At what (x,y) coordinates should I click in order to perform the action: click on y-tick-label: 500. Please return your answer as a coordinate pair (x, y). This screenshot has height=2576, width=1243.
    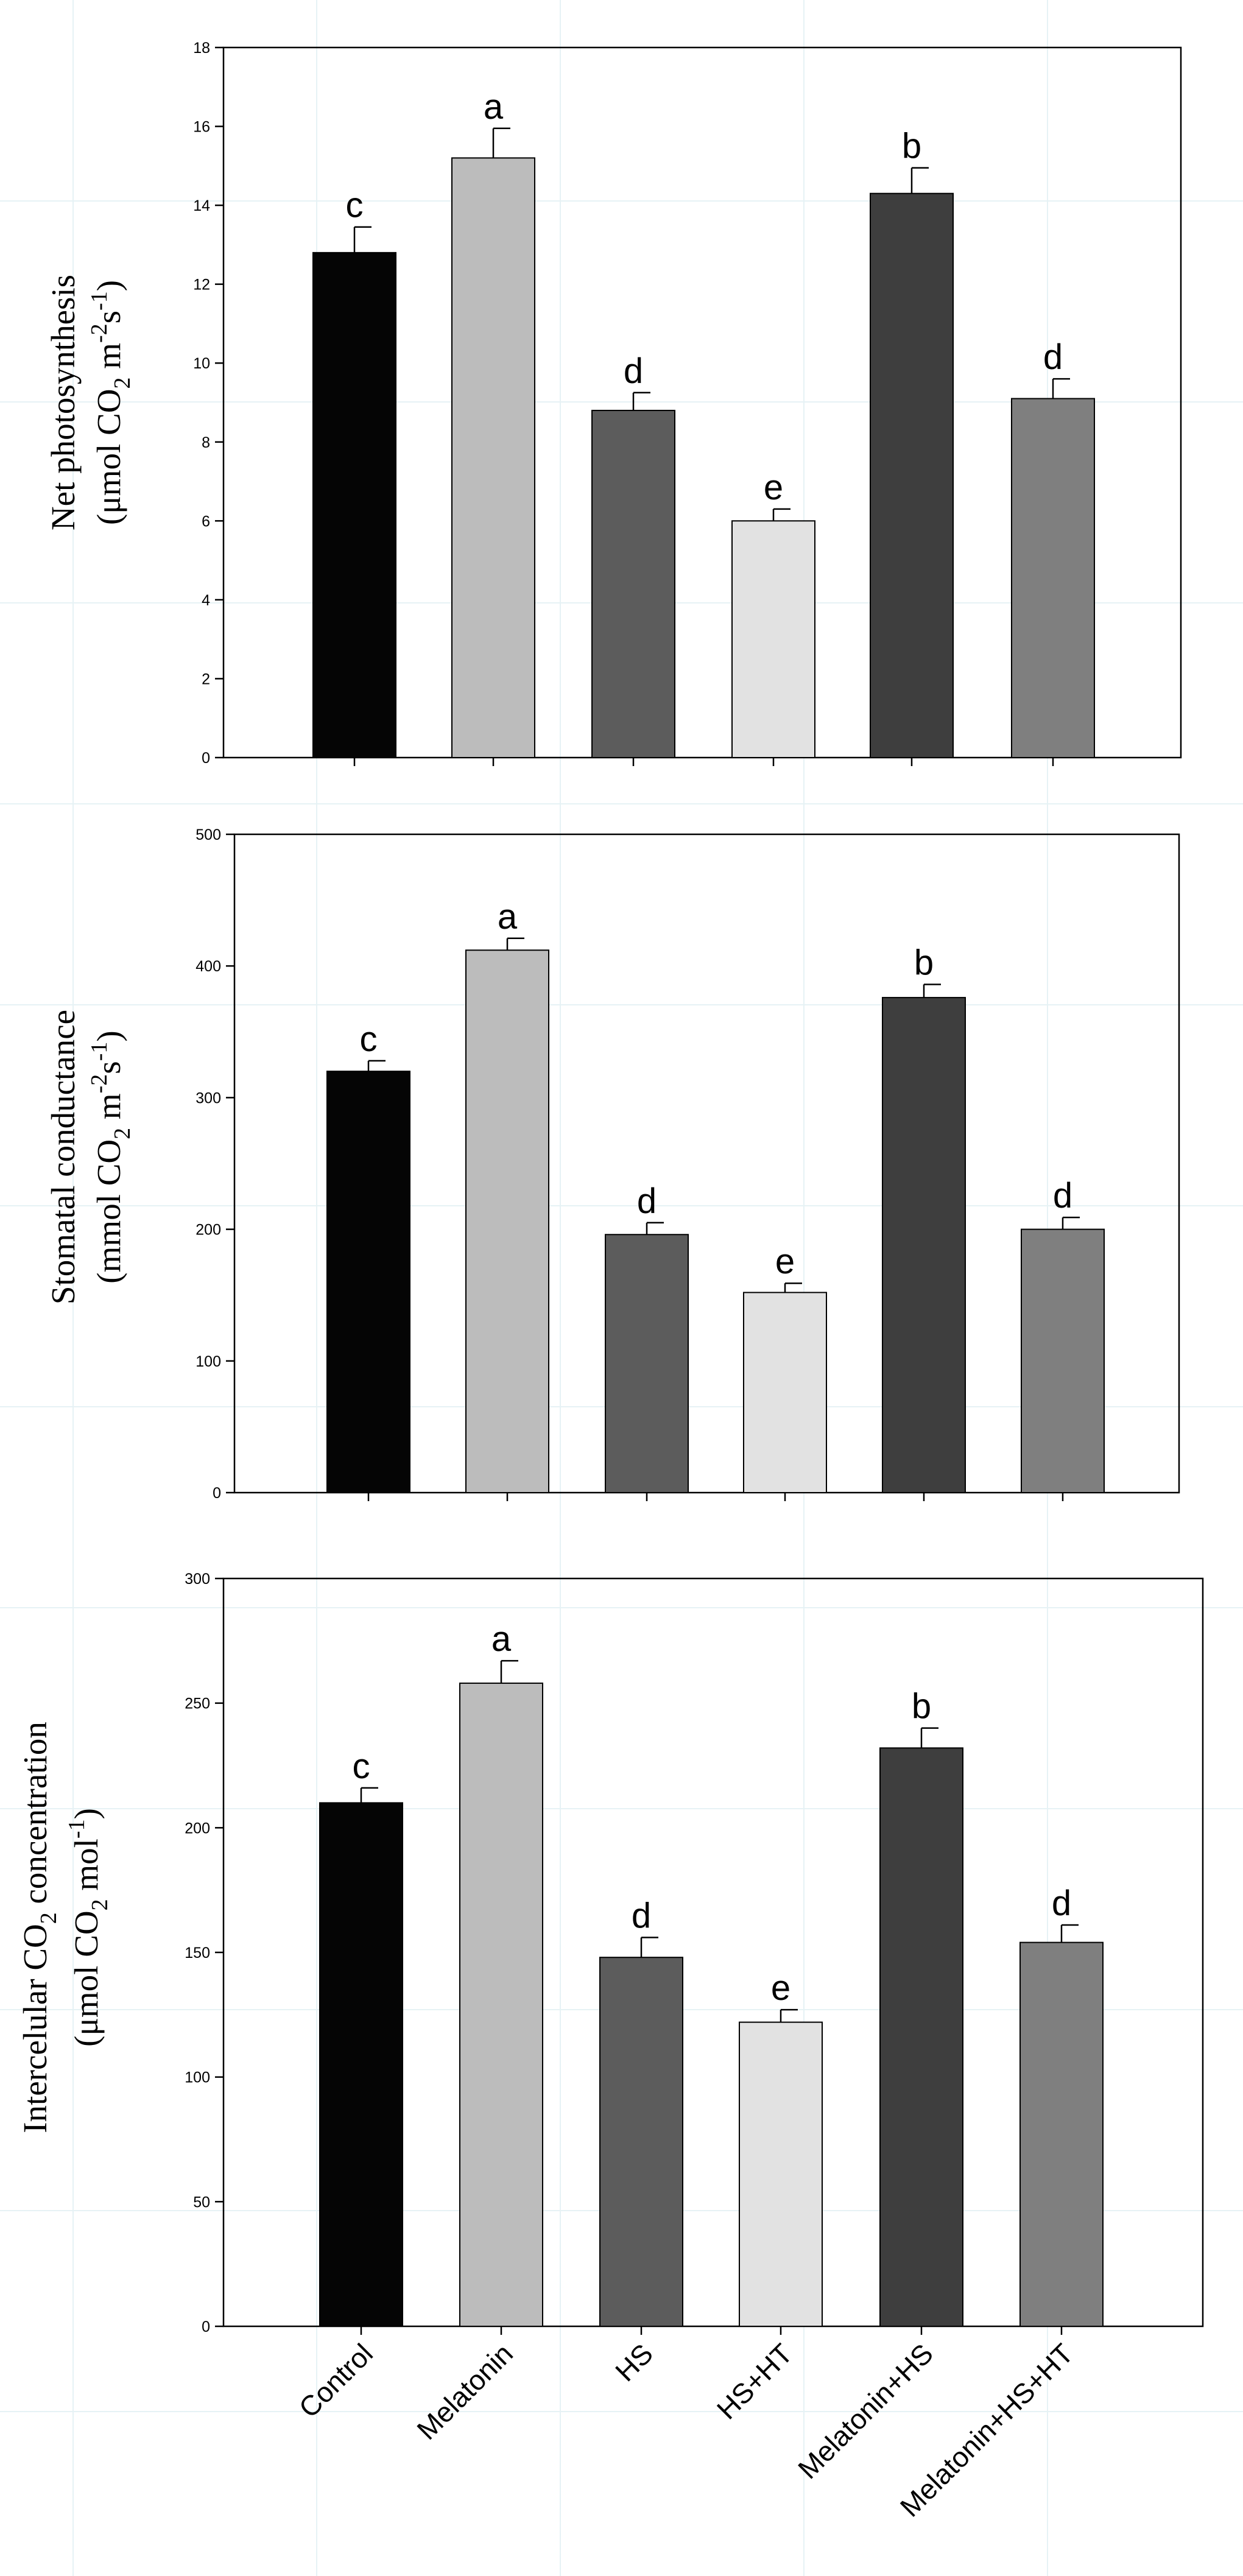
    Looking at the image, I should click on (208, 834).